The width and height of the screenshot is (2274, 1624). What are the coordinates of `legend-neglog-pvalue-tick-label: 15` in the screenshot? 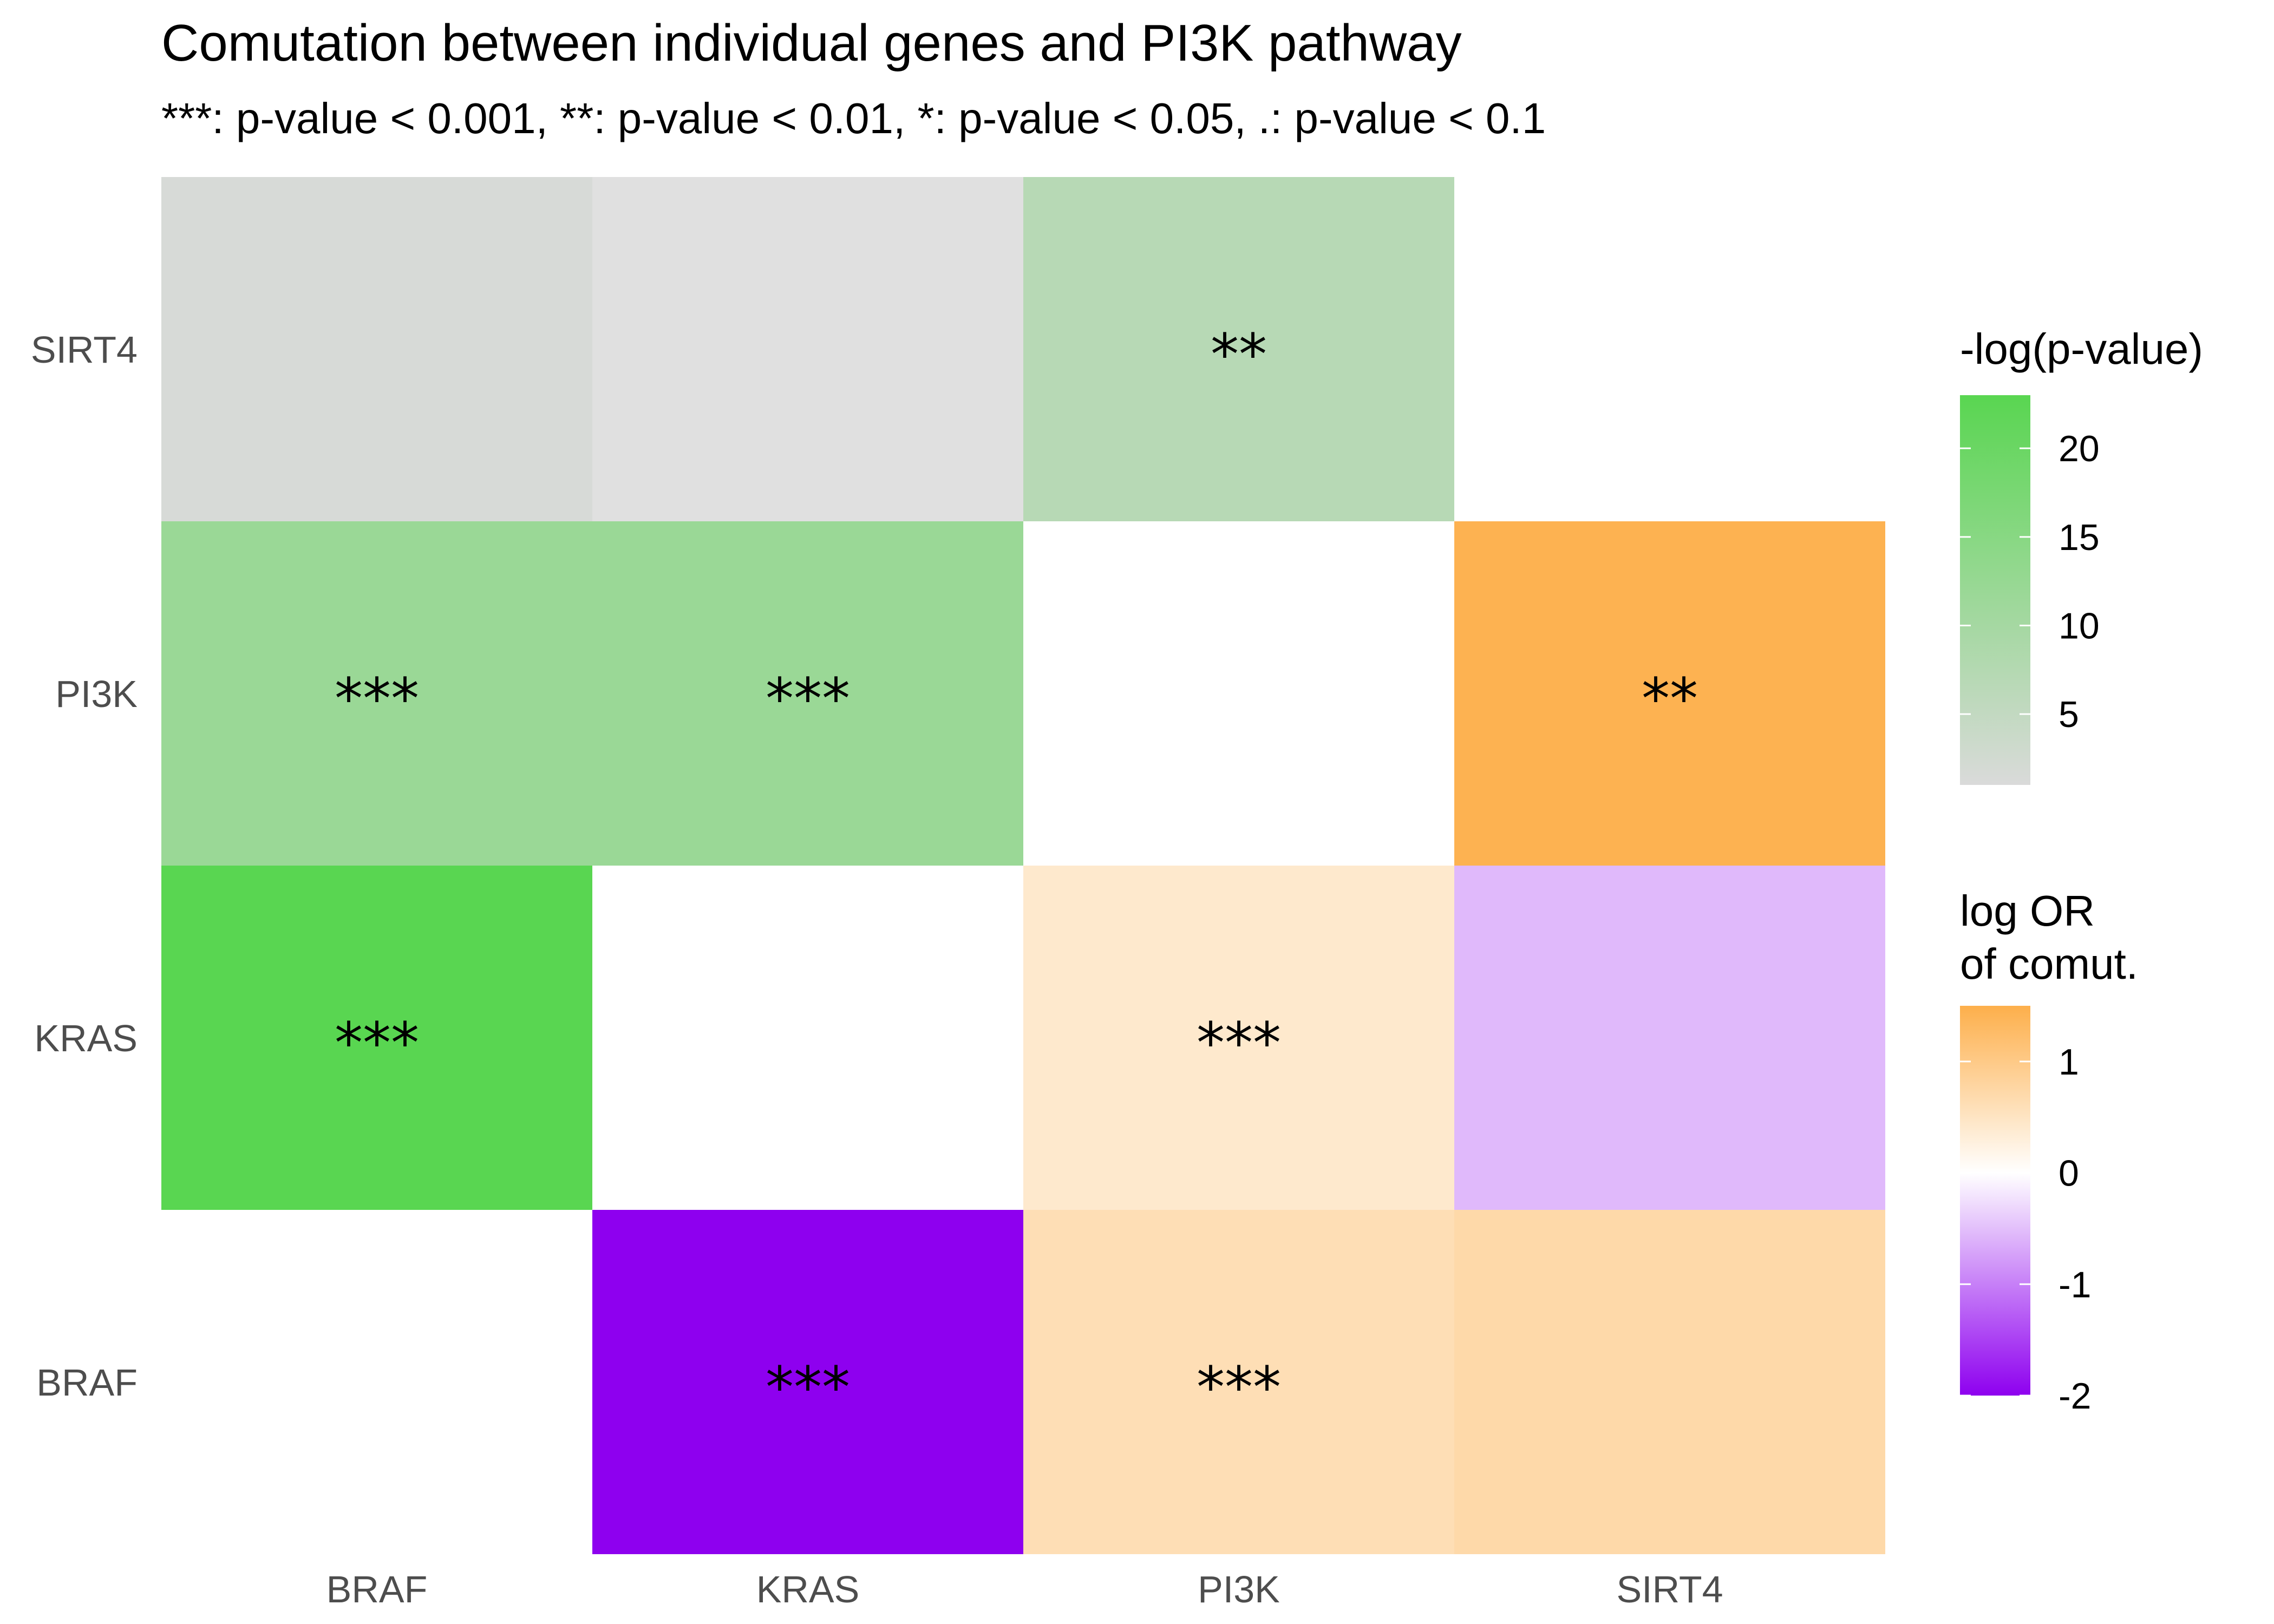 It's located at (2080, 537).